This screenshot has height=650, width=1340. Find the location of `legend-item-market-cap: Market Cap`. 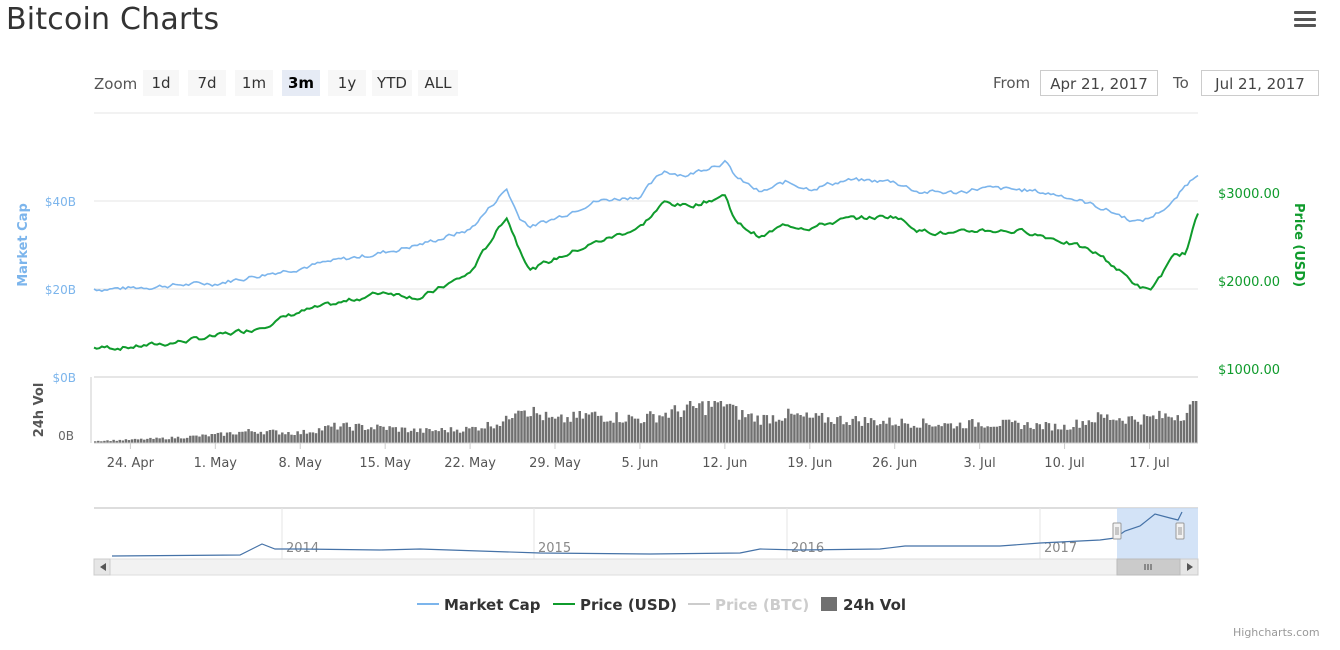

legend-item-market-cap: Market Cap is located at coordinates (478, 605).